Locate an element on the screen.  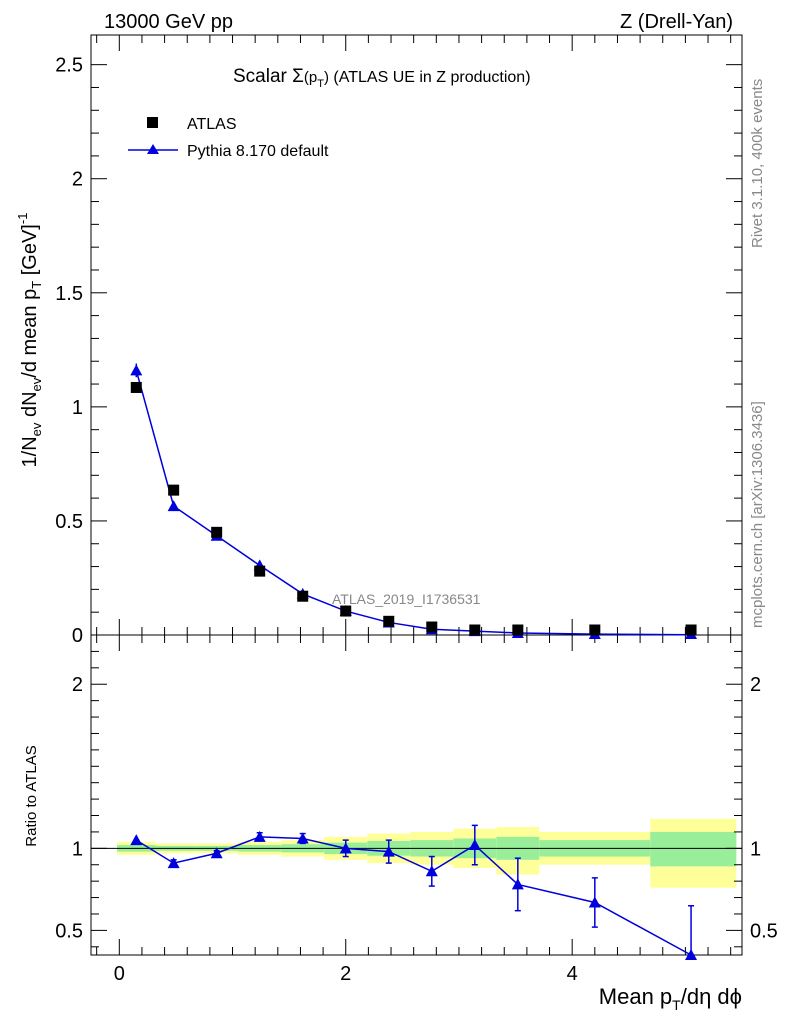
ratio-y-tick-label-right: 0.5 is located at coordinates (764, 931).